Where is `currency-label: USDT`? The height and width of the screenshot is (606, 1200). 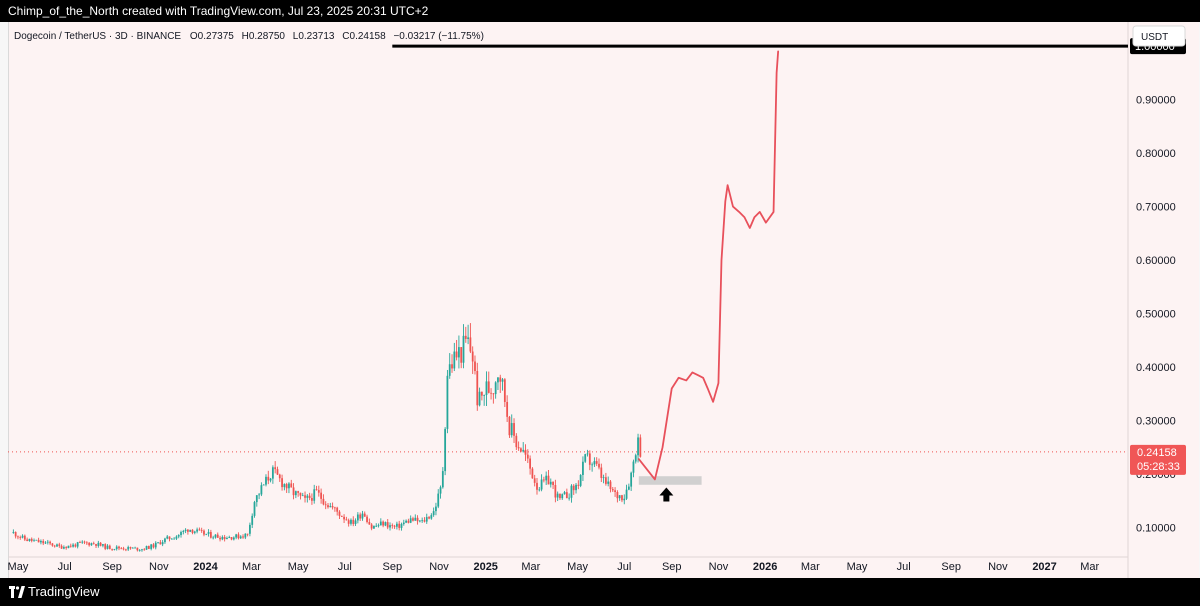
currency-label: USDT is located at coordinates (1154, 37).